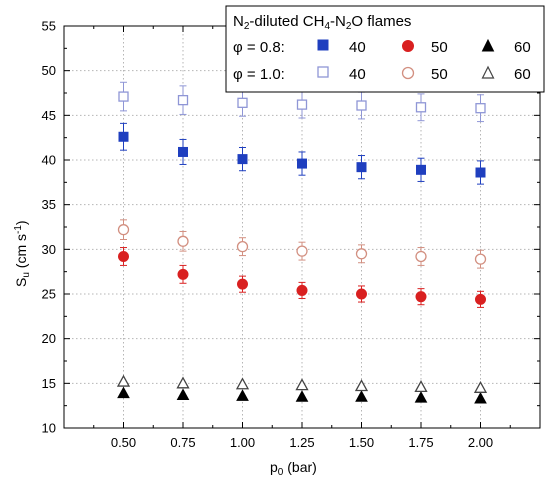 Image resolution: width=550 pixels, height=492 pixels. Describe the element at coordinates (49, 249) in the screenshot. I see `y-tick-label: 30` at that location.